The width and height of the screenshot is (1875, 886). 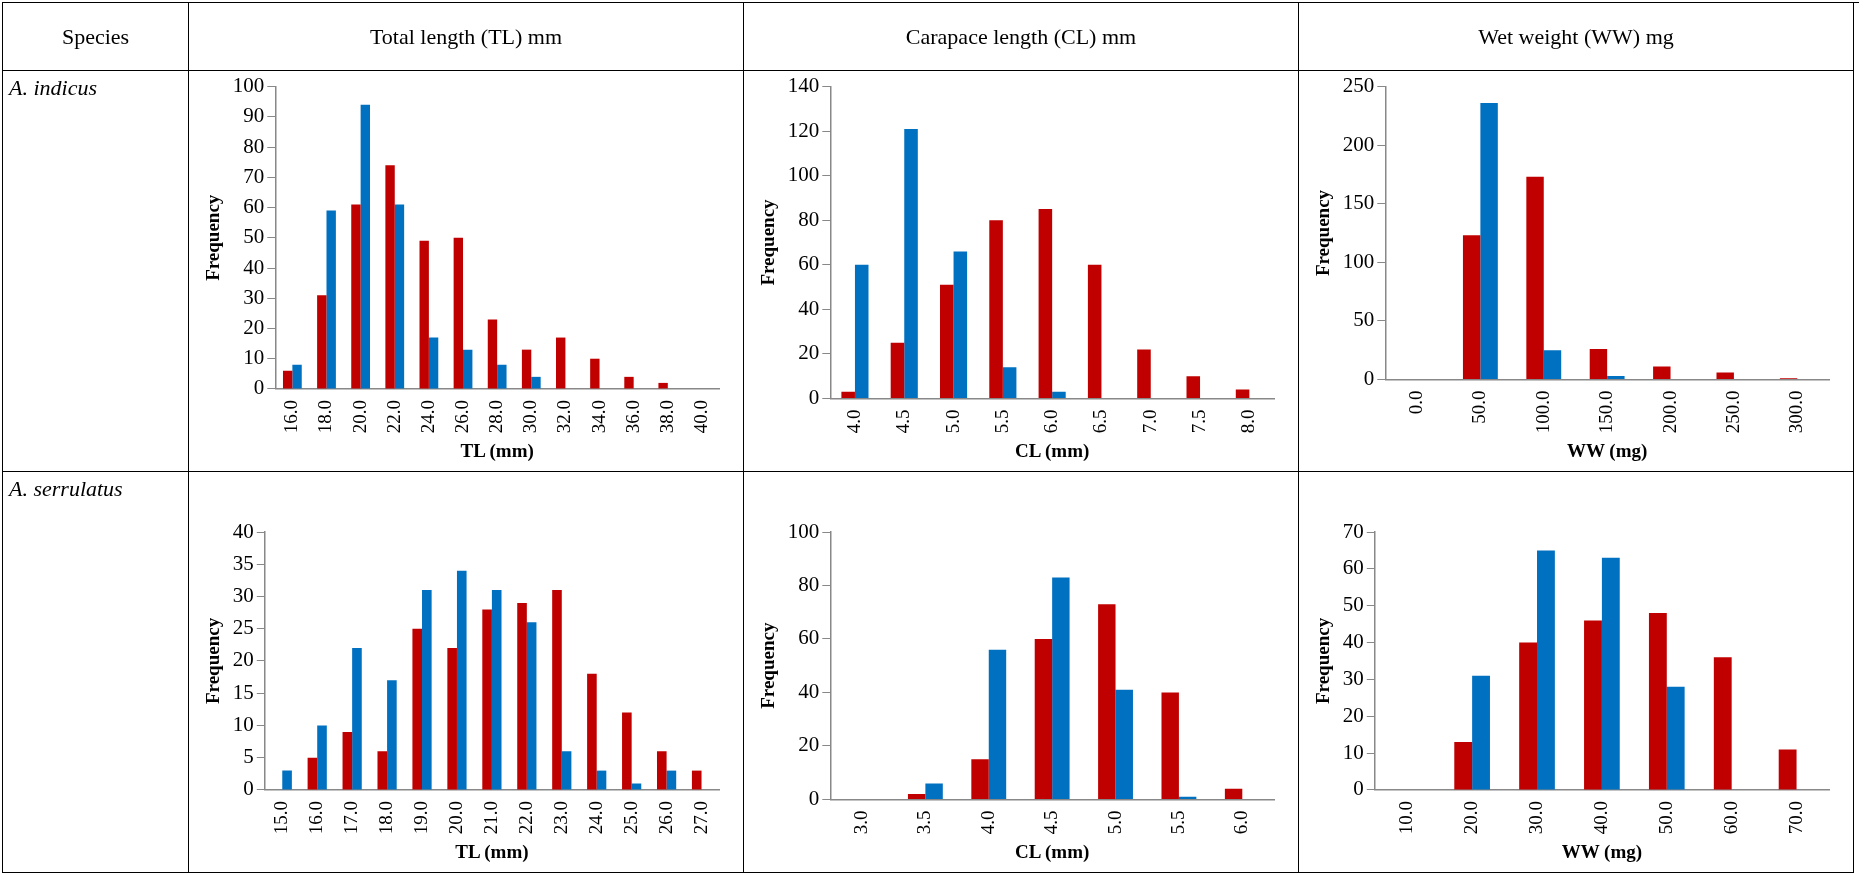 What do you see at coordinates (1114, 822) in the screenshot?
I see `x-tick-label: 5.0` at bounding box center [1114, 822].